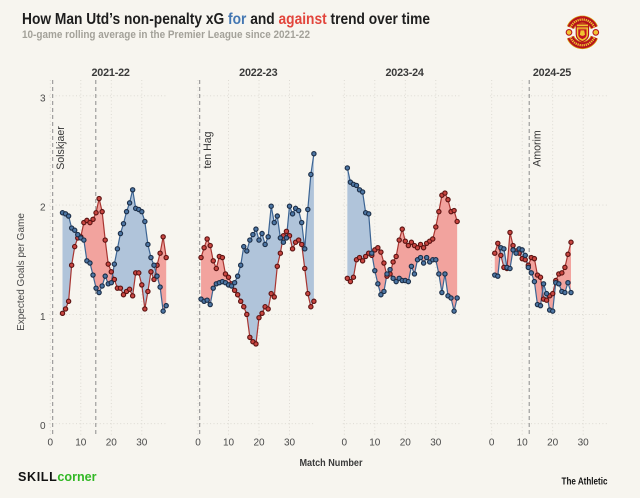 The height and width of the screenshot is (498, 640). What do you see at coordinates (57, 477) in the screenshot?
I see `svg-text: SKILLcorner` at bounding box center [57, 477].